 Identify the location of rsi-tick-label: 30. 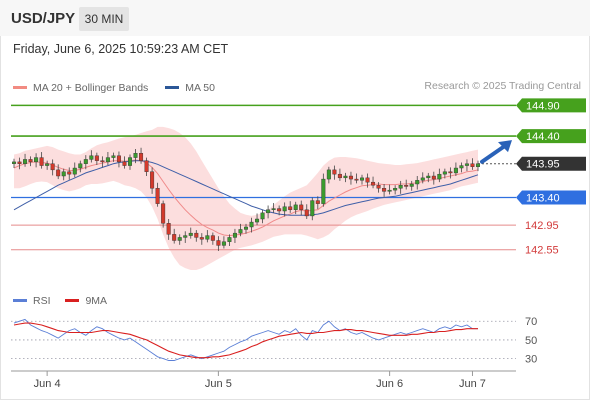
(531, 360).